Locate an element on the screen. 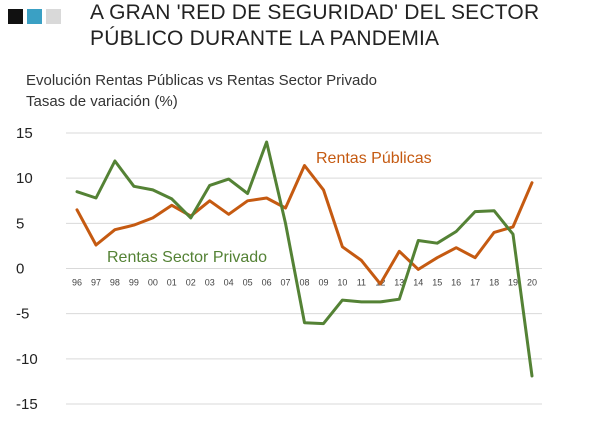 The image size is (596, 425). black-square-icon is located at coordinates (15, 16).